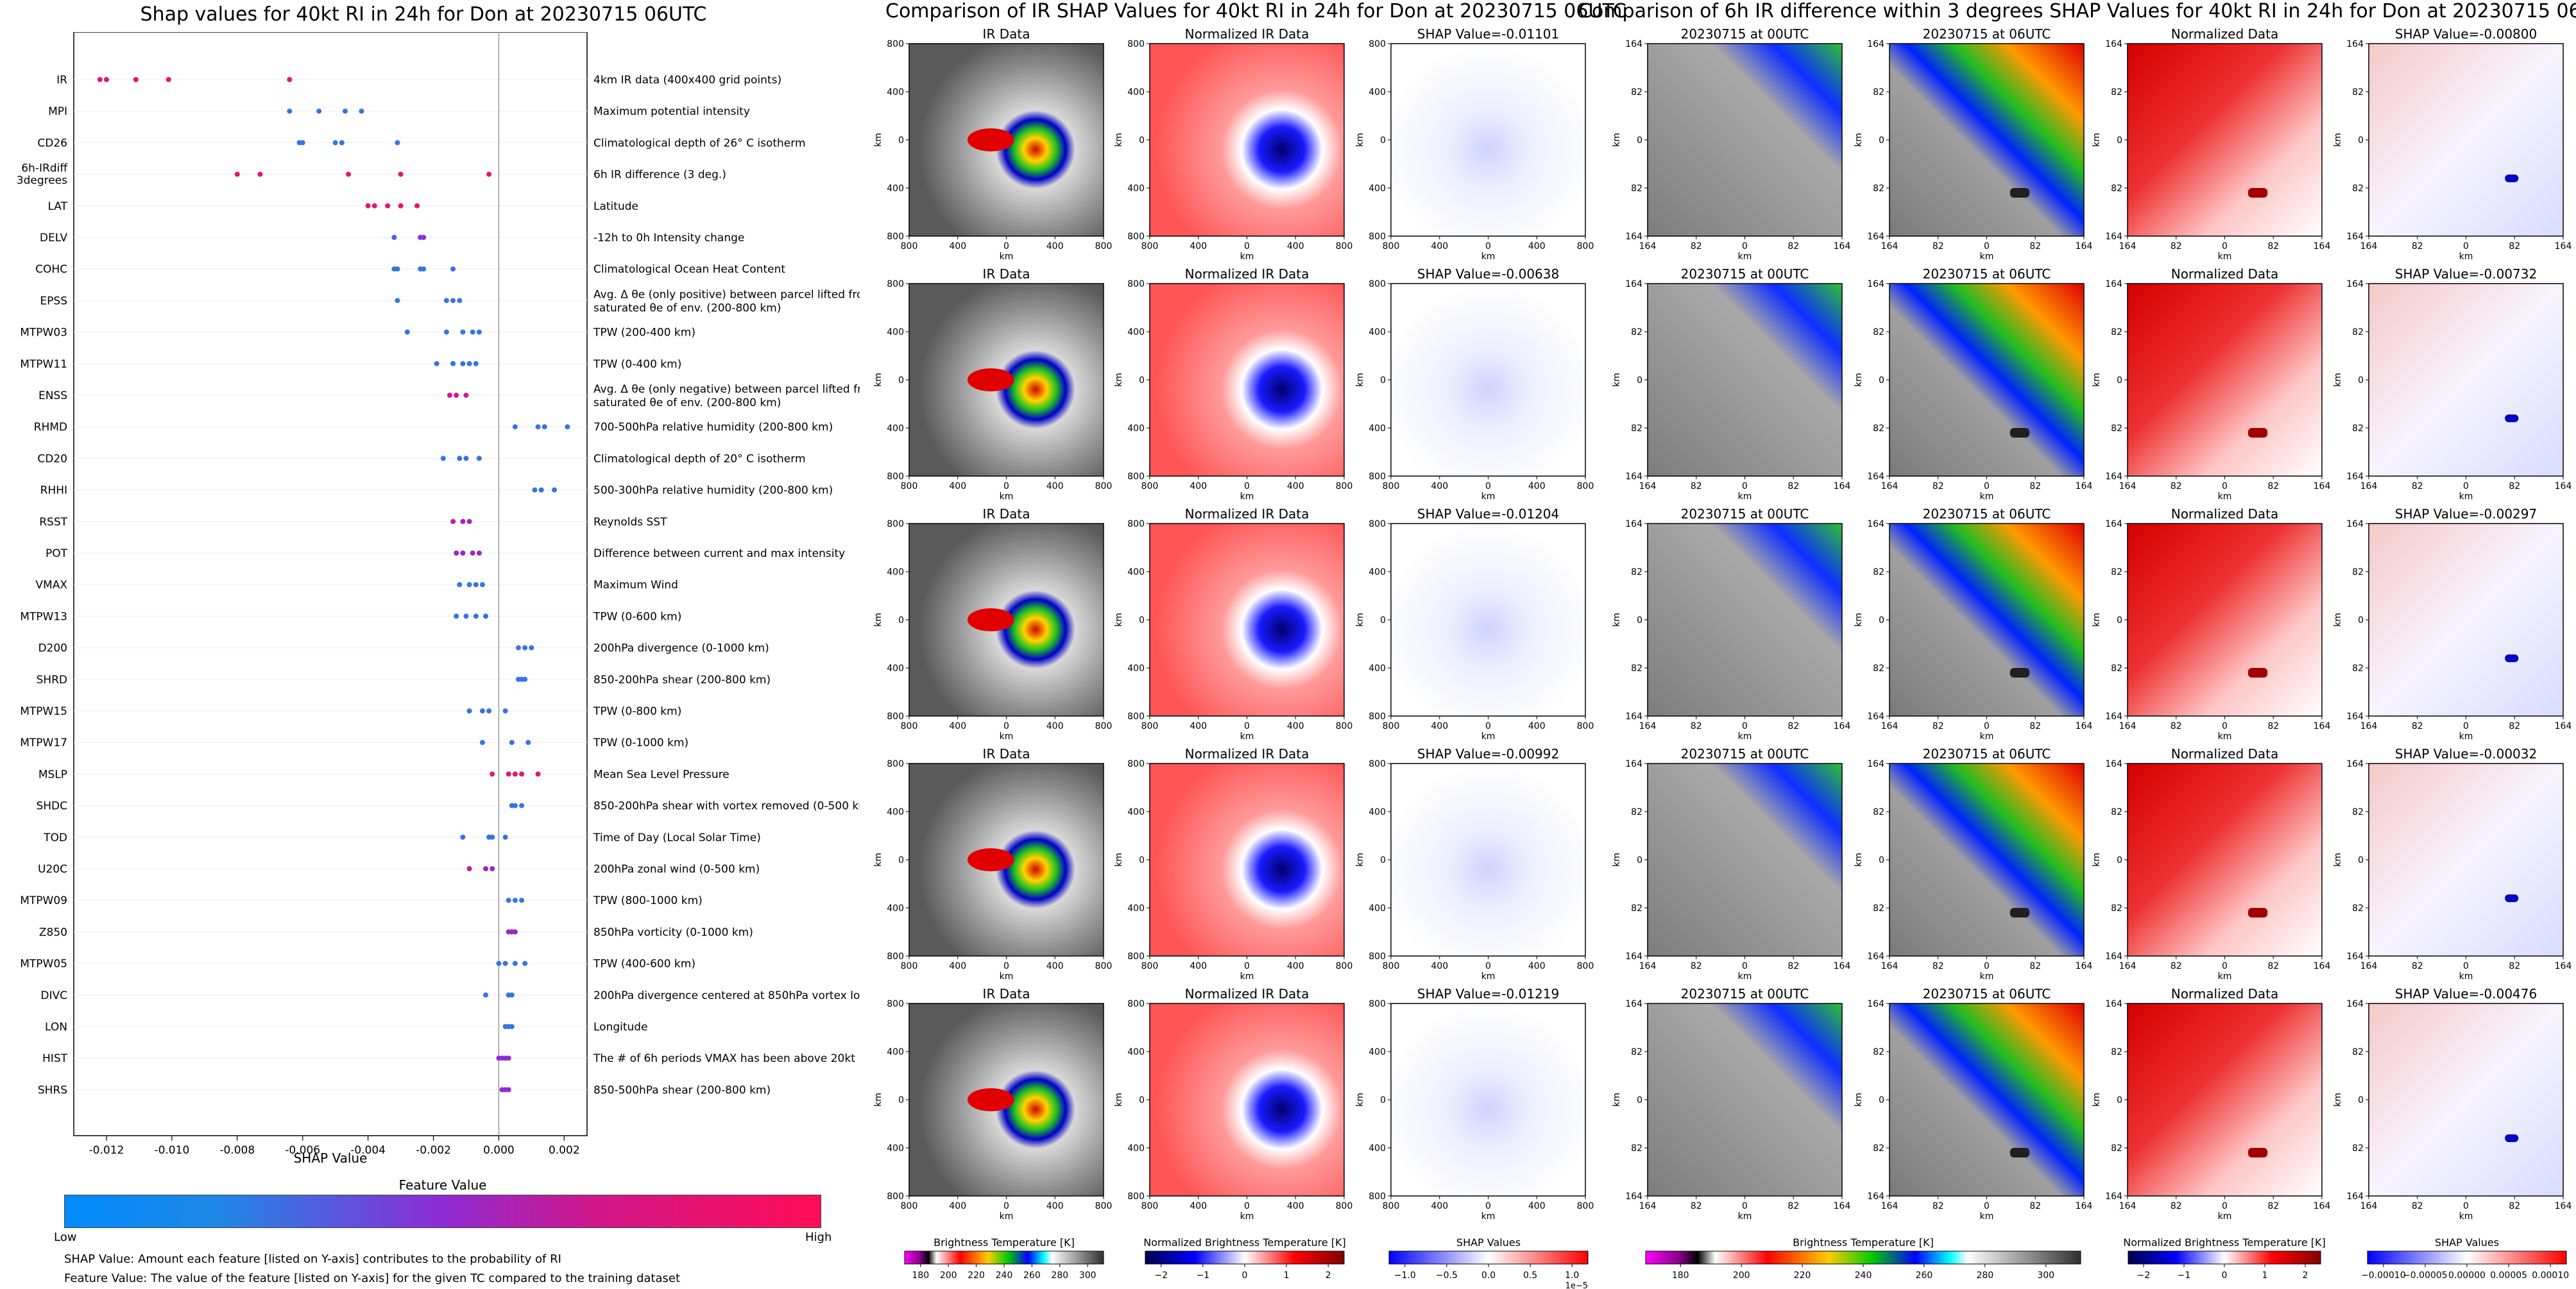  Describe the element at coordinates (56, 1027) in the screenshot. I see `feature-label: LON` at that location.